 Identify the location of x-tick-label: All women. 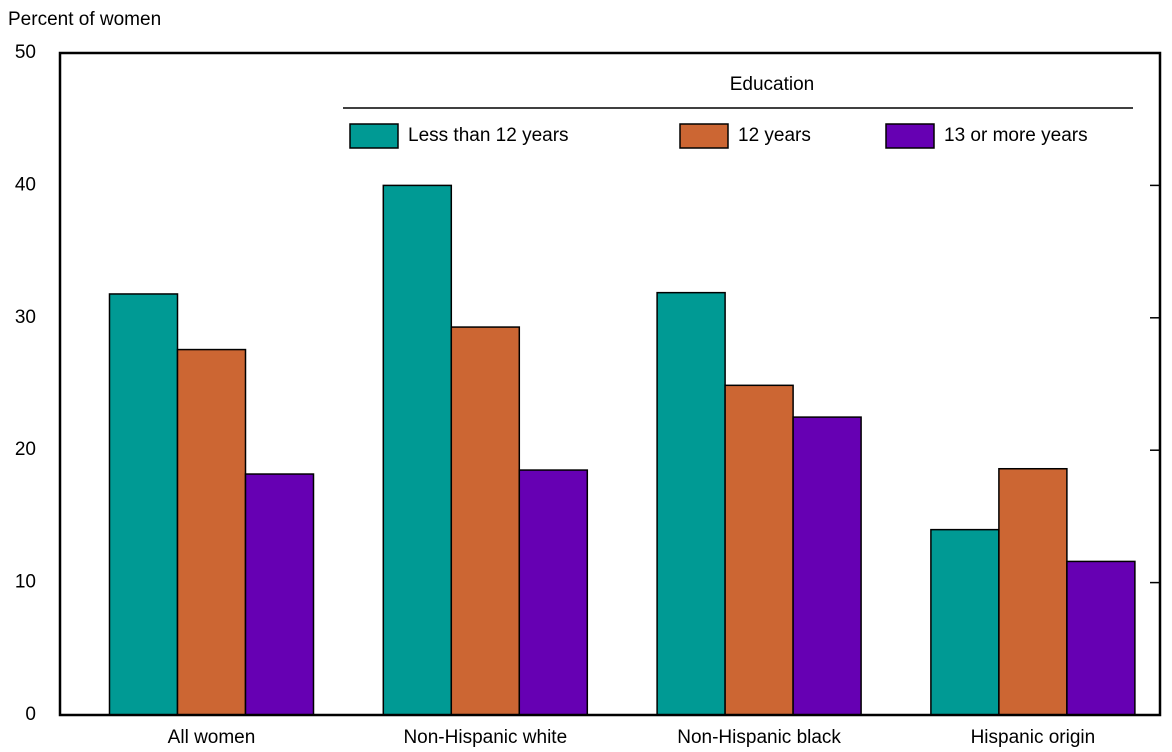
(212, 737).